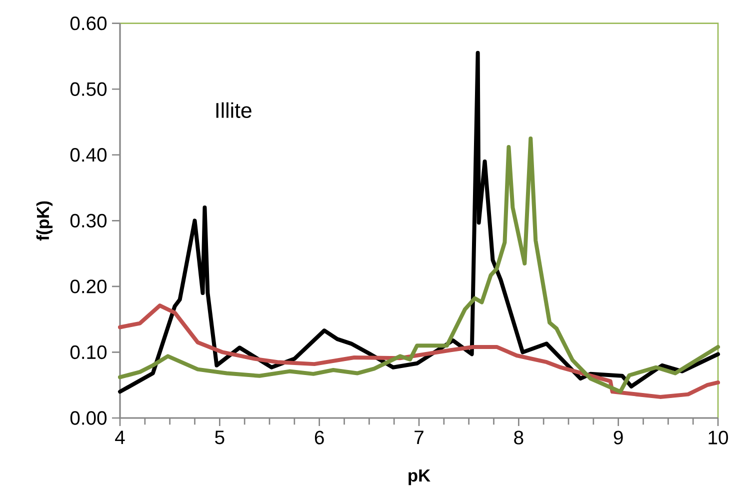 The height and width of the screenshot is (504, 734). I want to click on x-tick-label: 8, so click(519, 437).